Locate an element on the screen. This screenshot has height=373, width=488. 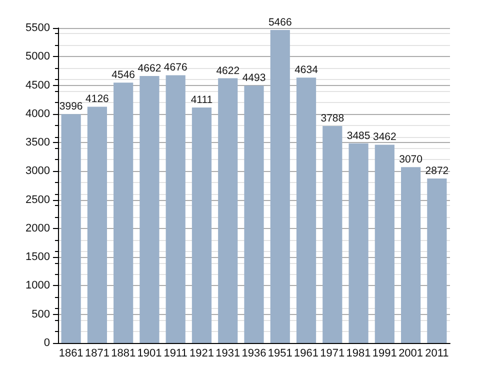
y-tick-label: 2000 is located at coordinates (38, 228).